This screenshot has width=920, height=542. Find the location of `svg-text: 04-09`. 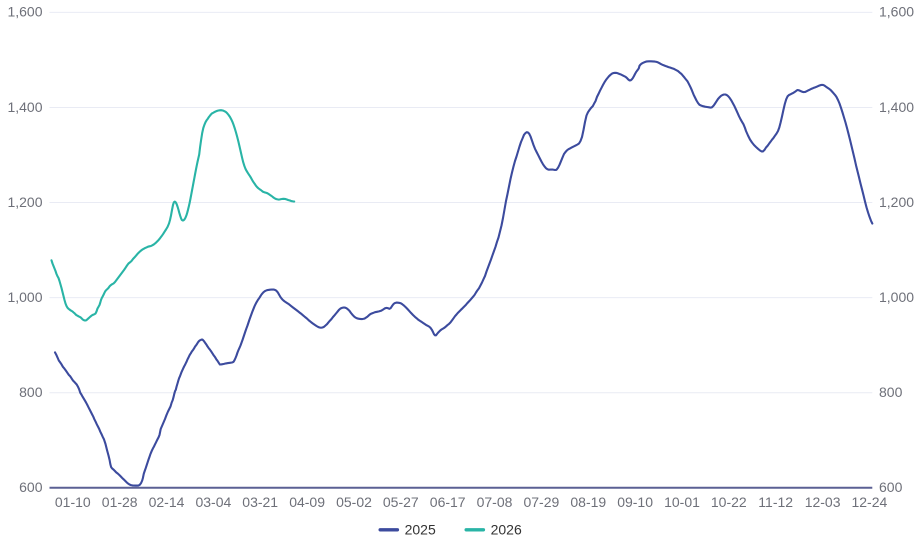

svg-text: 04-09 is located at coordinates (307, 502).